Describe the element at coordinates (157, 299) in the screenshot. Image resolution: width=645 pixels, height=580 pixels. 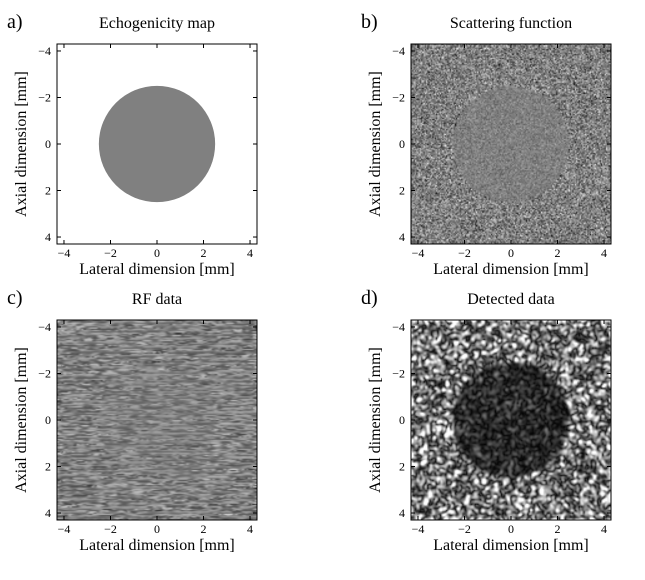
I see `panel-title: RF data` at that location.